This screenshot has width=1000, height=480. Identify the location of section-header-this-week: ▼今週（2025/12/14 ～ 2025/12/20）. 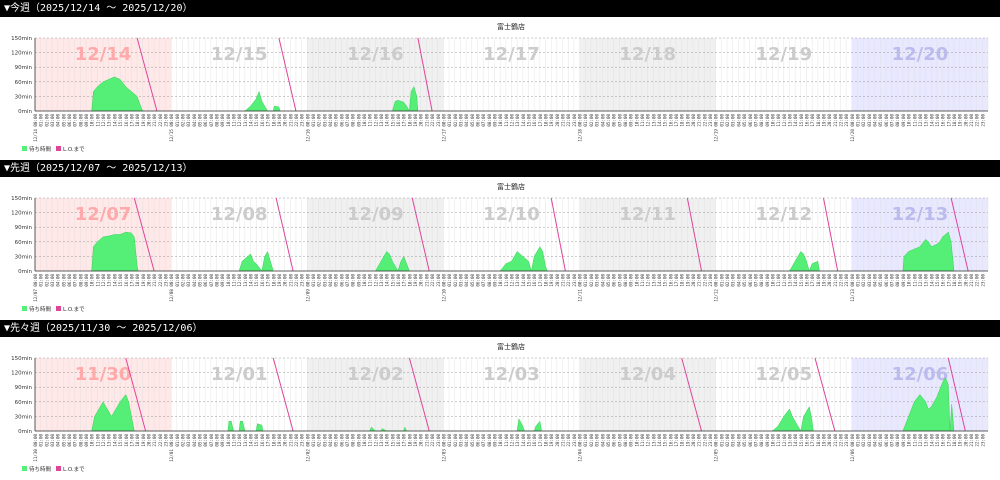
(500, 8).